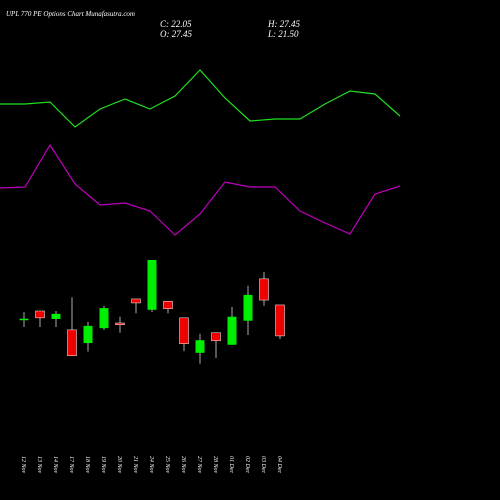 The height and width of the screenshot is (500, 500). What do you see at coordinates (103, 465) in the screenshot?
I see `x-tick-label: 19 Nov` at bounding box center [103, 465].